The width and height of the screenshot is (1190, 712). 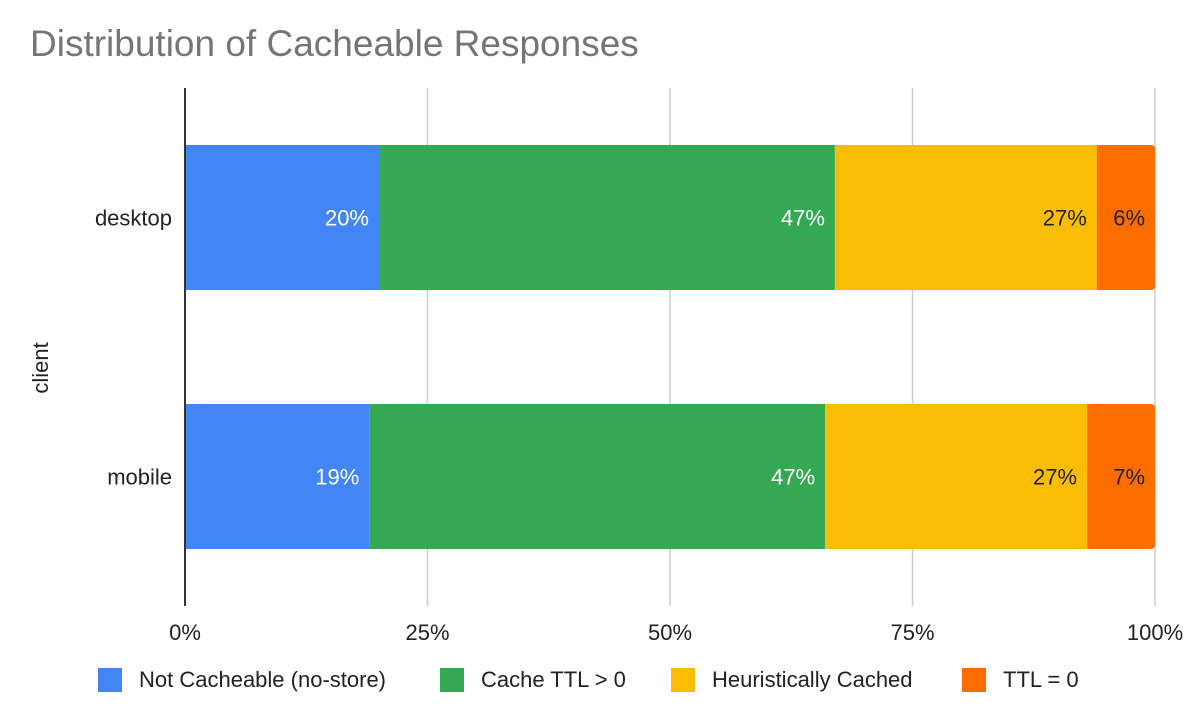 I want to click on category-label: mobile, so click(x=139, y=477).